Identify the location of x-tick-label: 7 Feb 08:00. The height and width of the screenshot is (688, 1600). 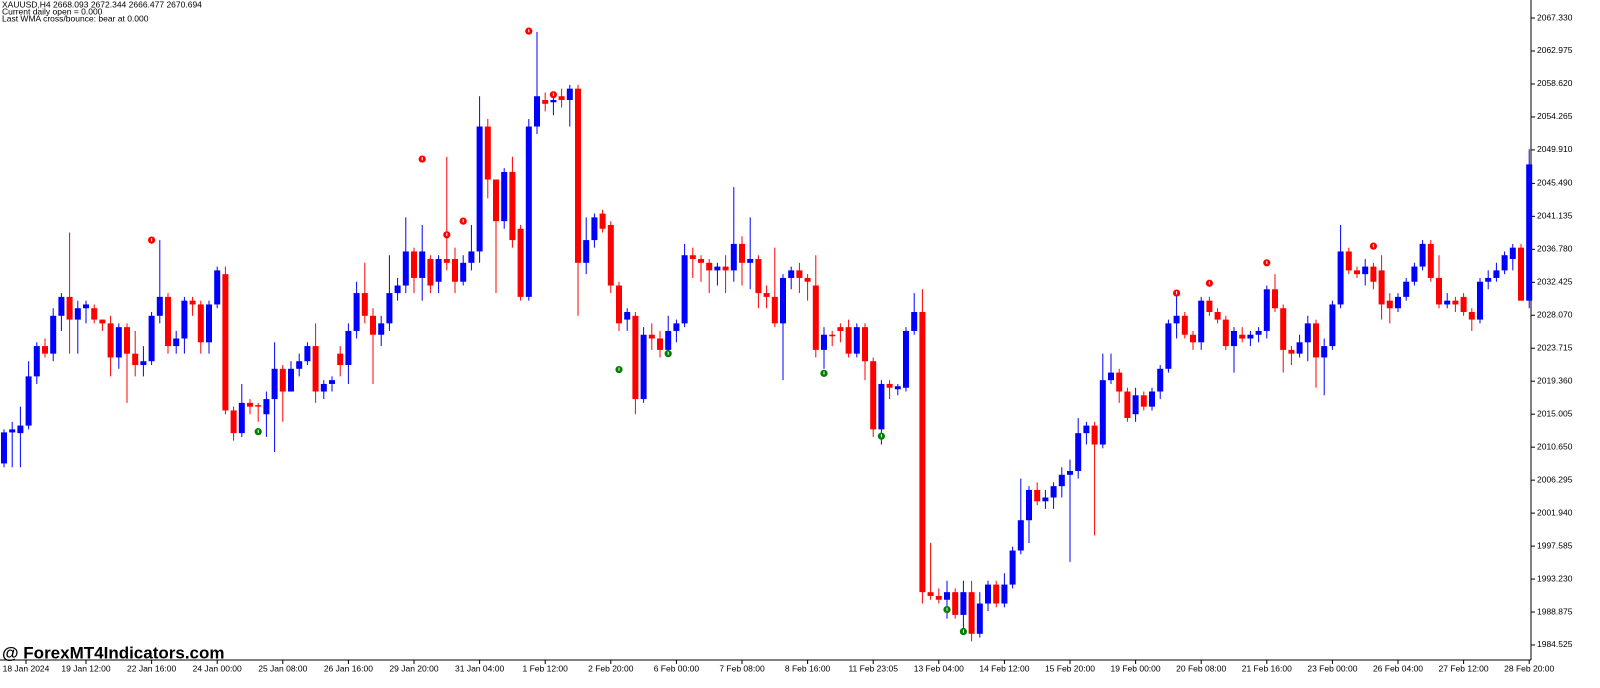
(742, 668).